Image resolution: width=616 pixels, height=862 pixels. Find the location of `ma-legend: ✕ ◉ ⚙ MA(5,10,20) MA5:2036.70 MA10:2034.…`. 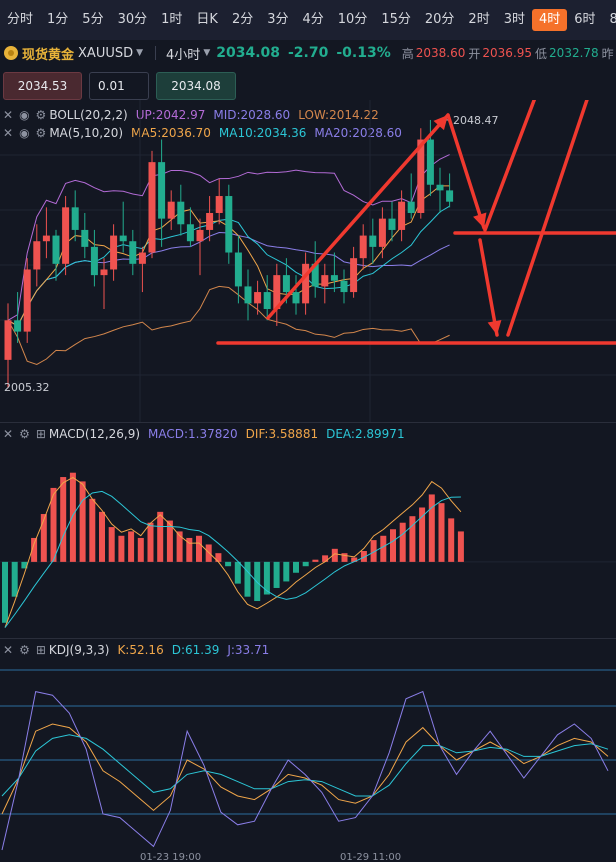

ma-legend: ✕ ◉ ⚙ MA(5,10,20) MA5:2036.70 MA10:2034.… is located at coordinates (308, 133).